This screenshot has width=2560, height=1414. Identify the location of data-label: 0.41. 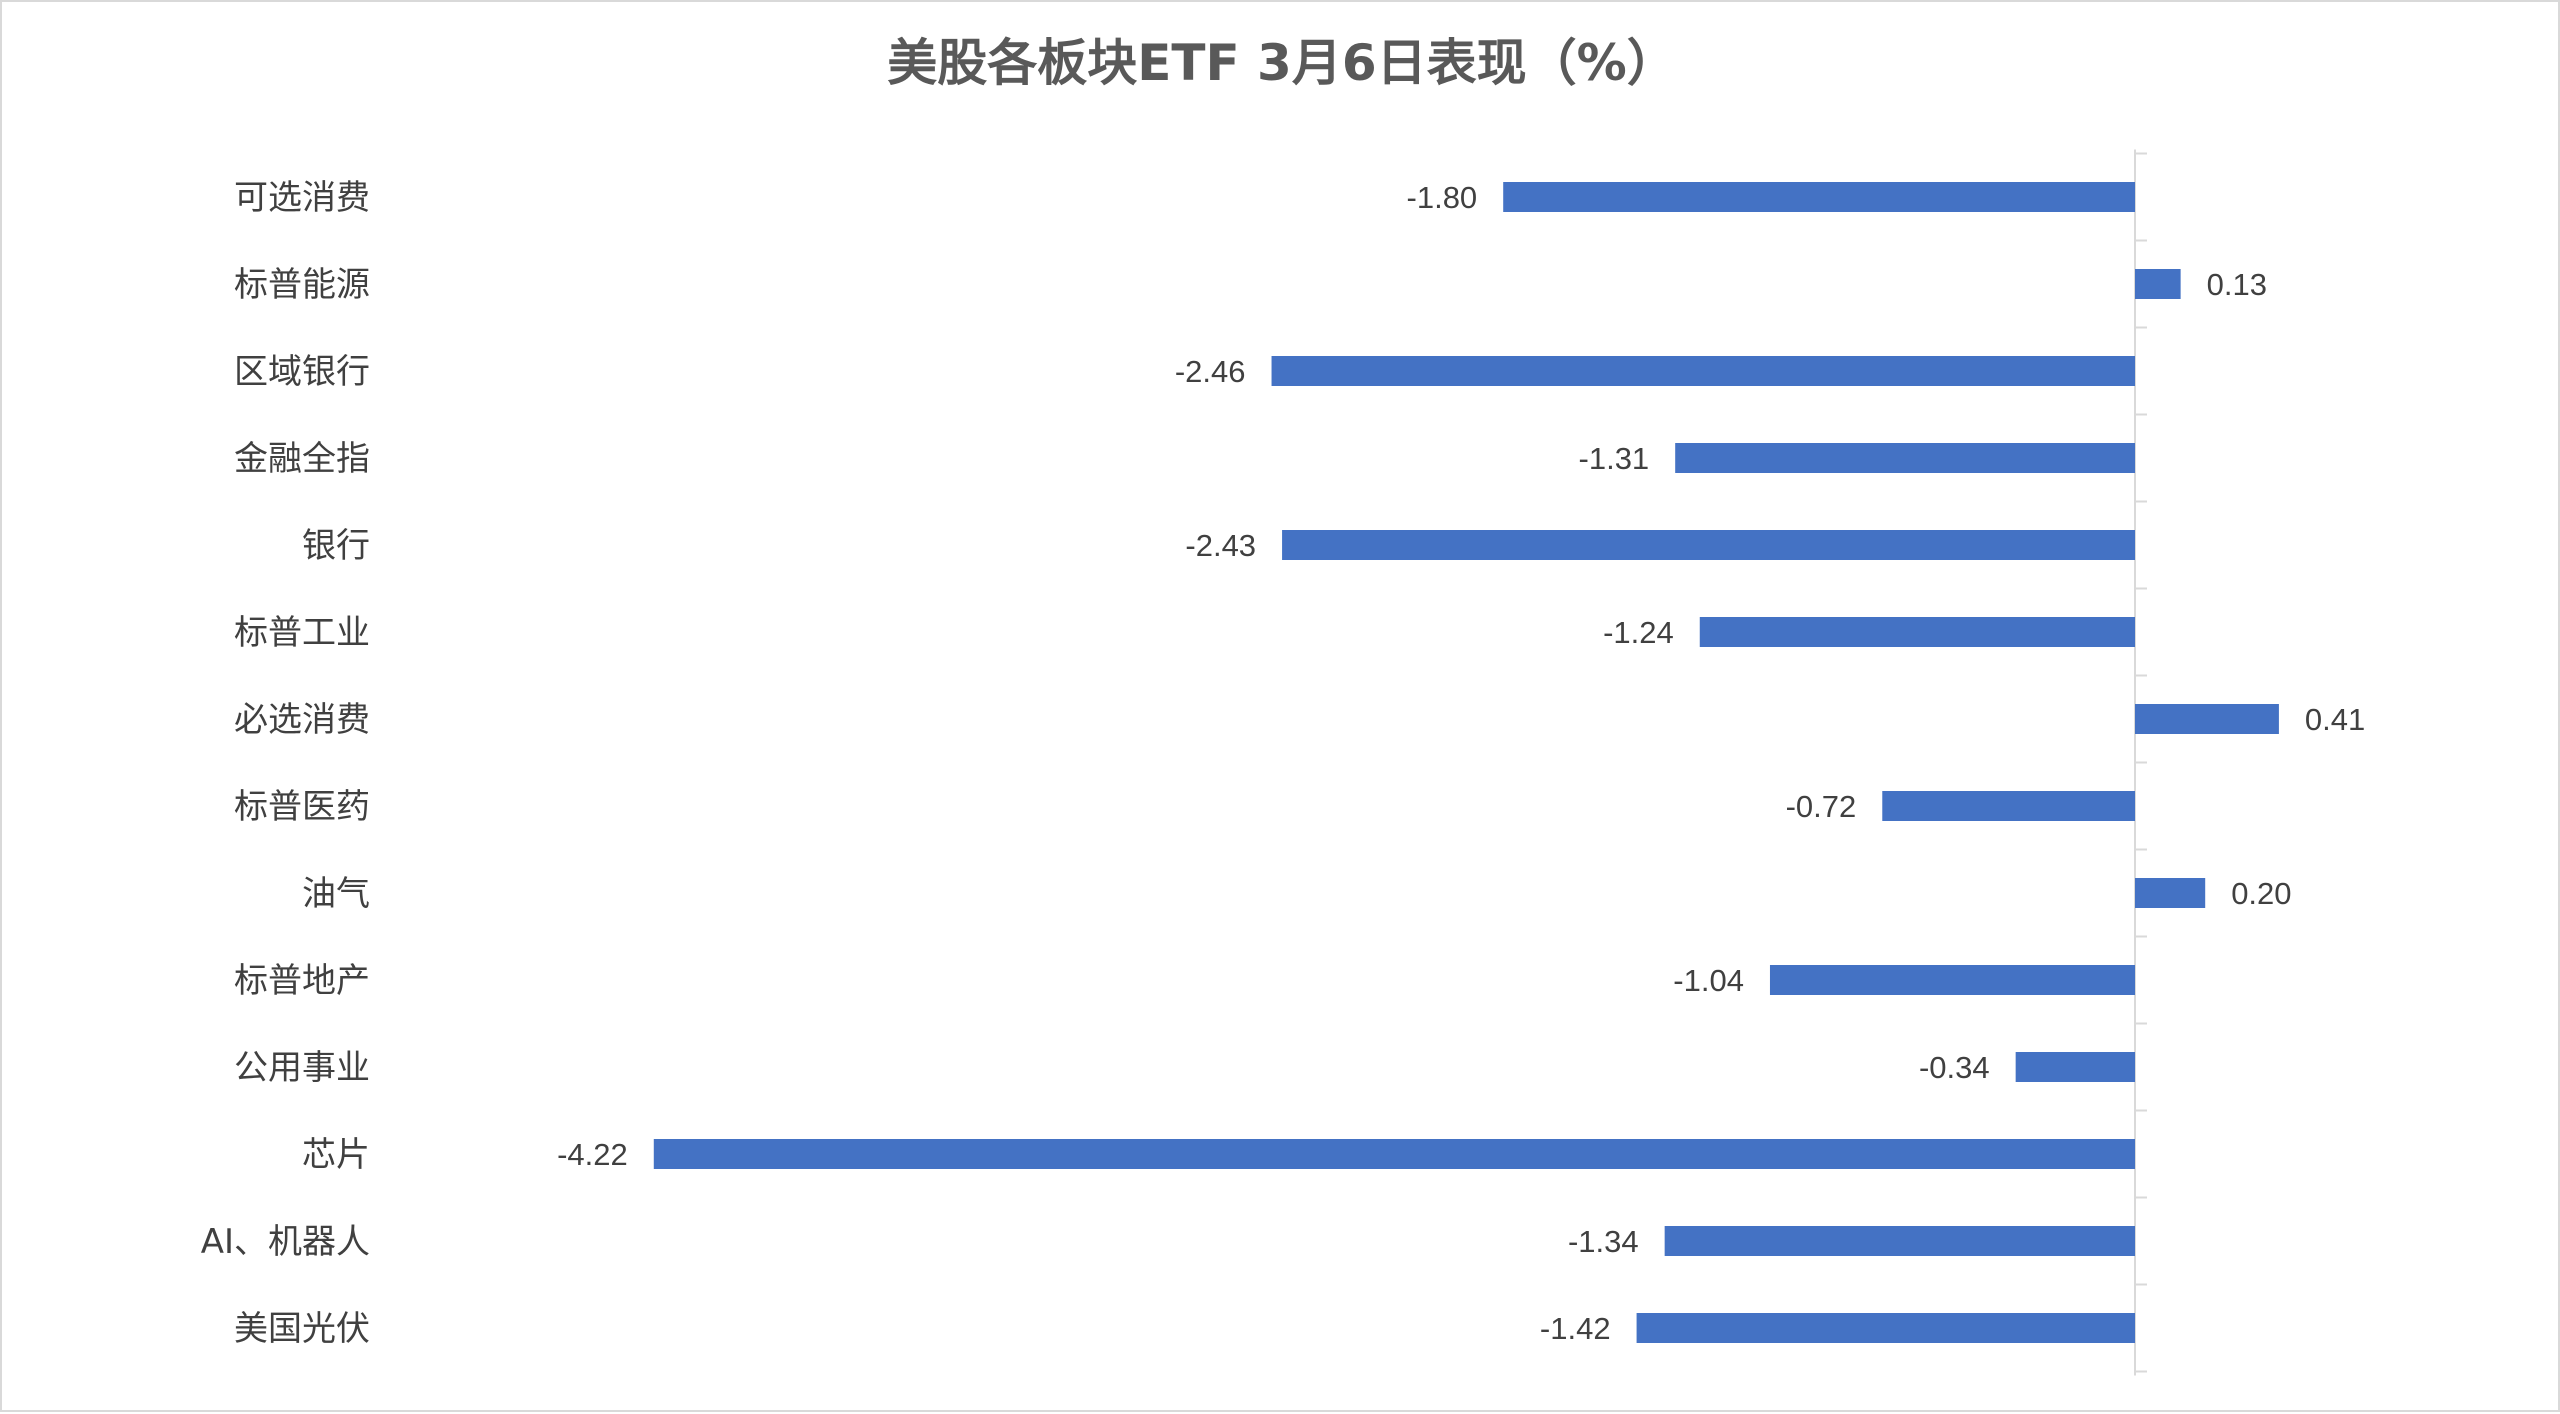
(2335, 719).